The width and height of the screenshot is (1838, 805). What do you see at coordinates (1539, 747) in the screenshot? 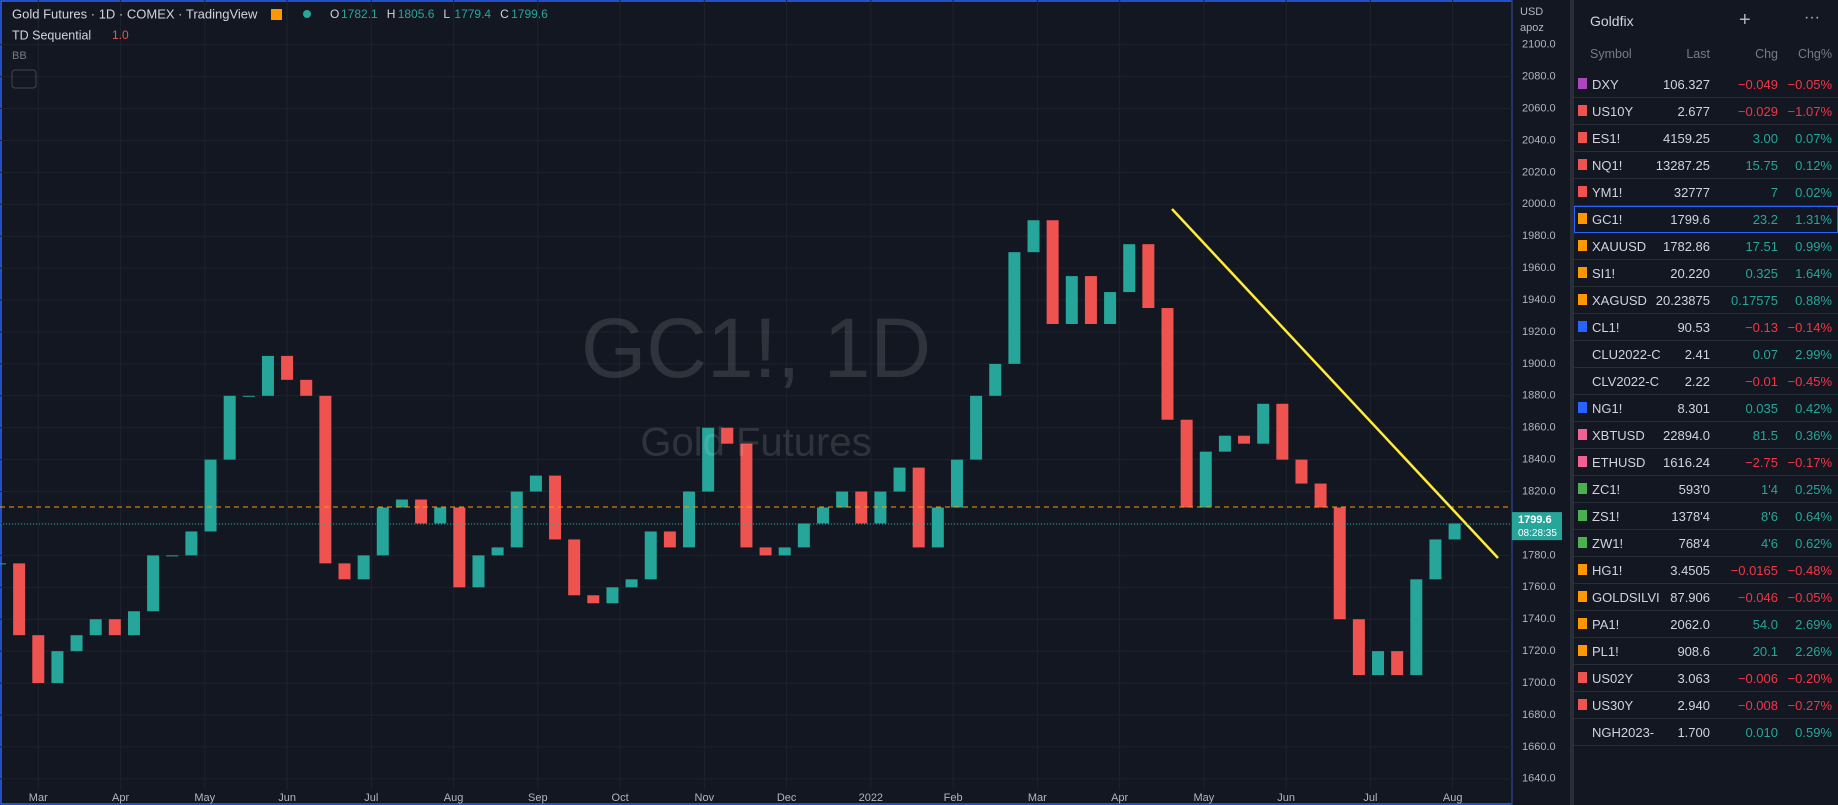
I see `y-tick-label: 1660.0` at bounding box center [1539, 747].